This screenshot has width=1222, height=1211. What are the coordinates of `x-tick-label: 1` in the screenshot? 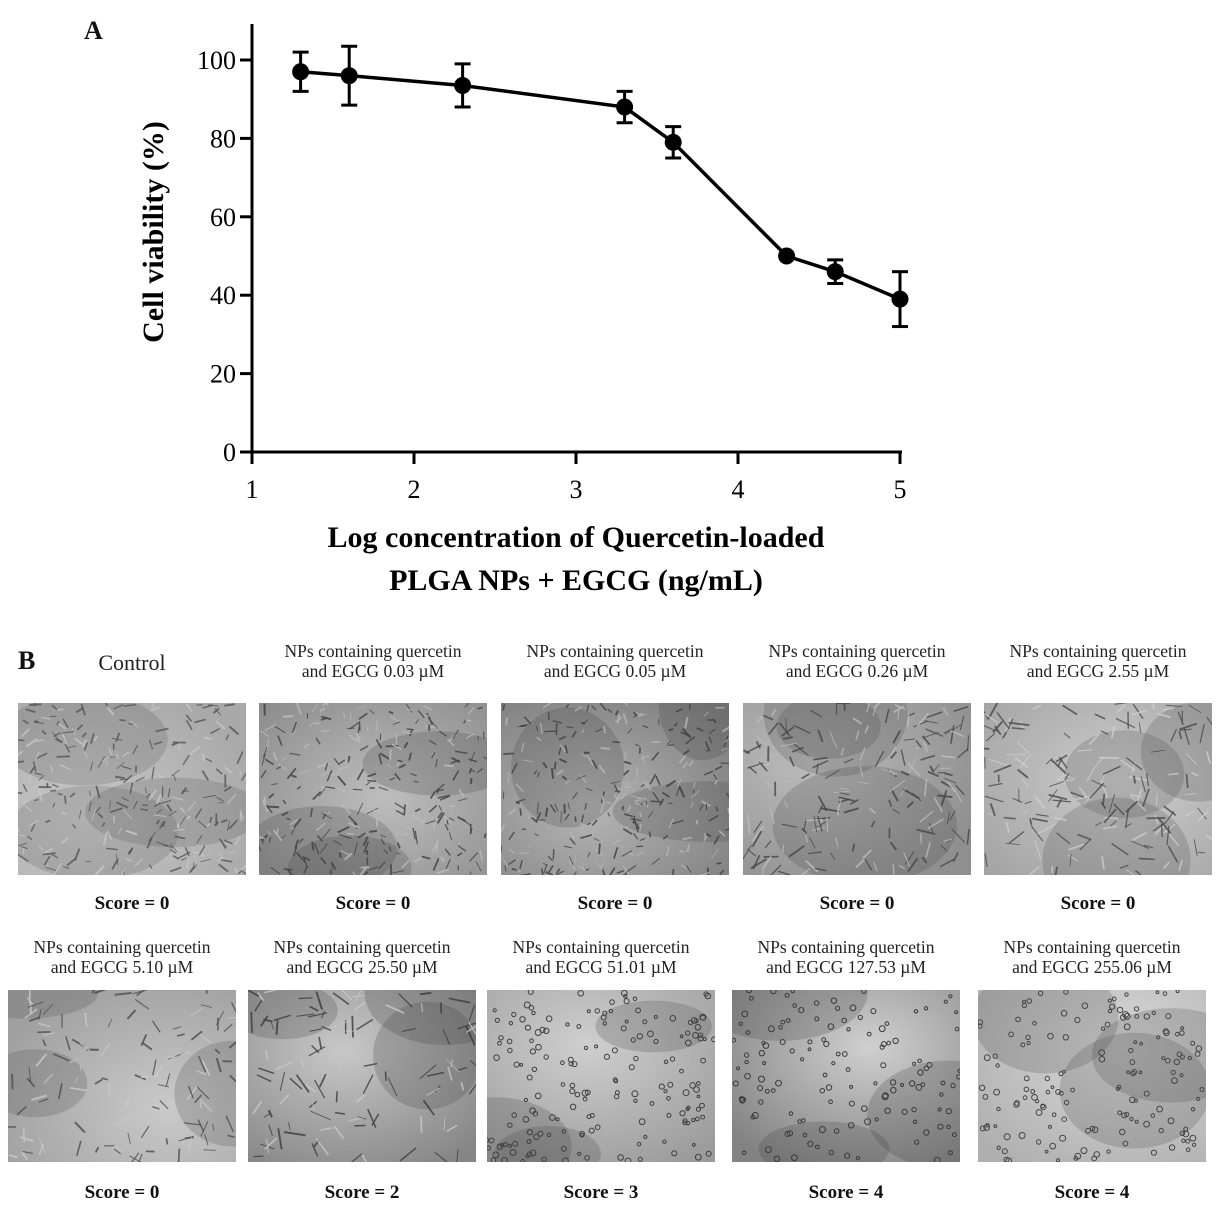 It's located at (252, 489).